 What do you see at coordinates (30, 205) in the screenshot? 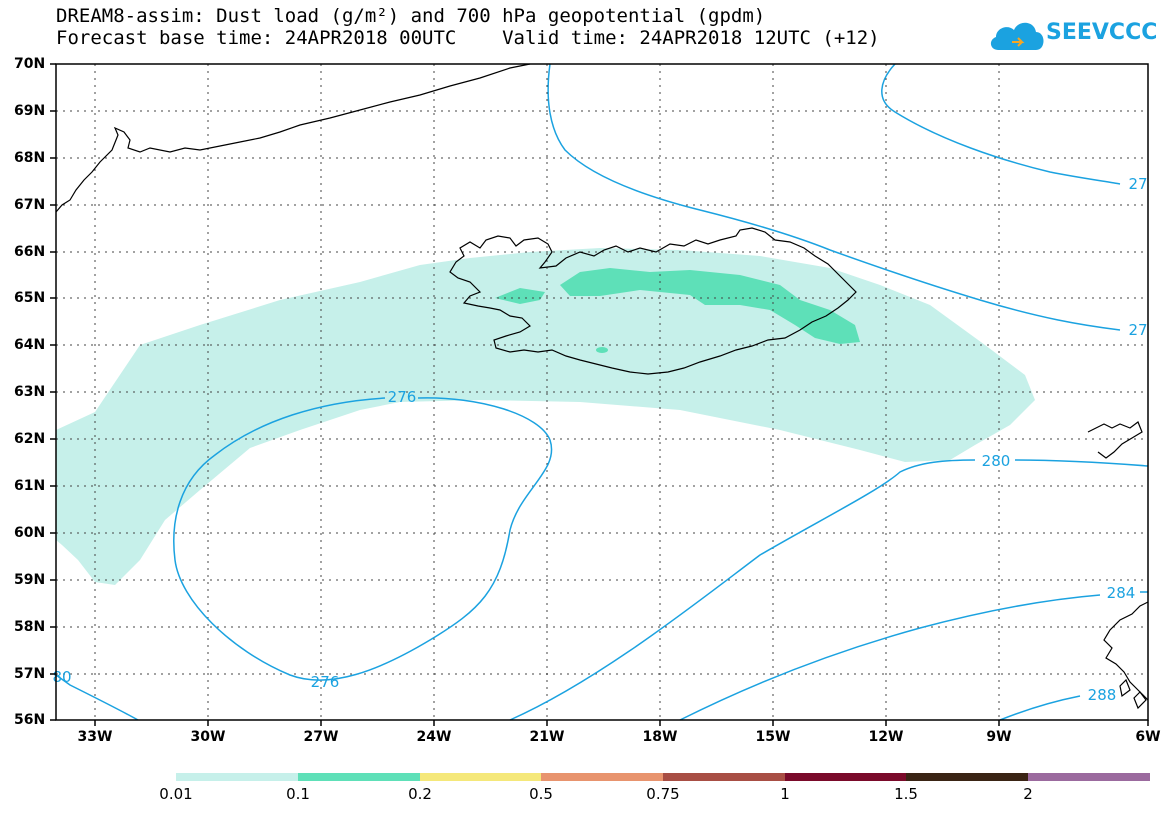
I see `lat-label: 67N` at bounding box center [30, 205].